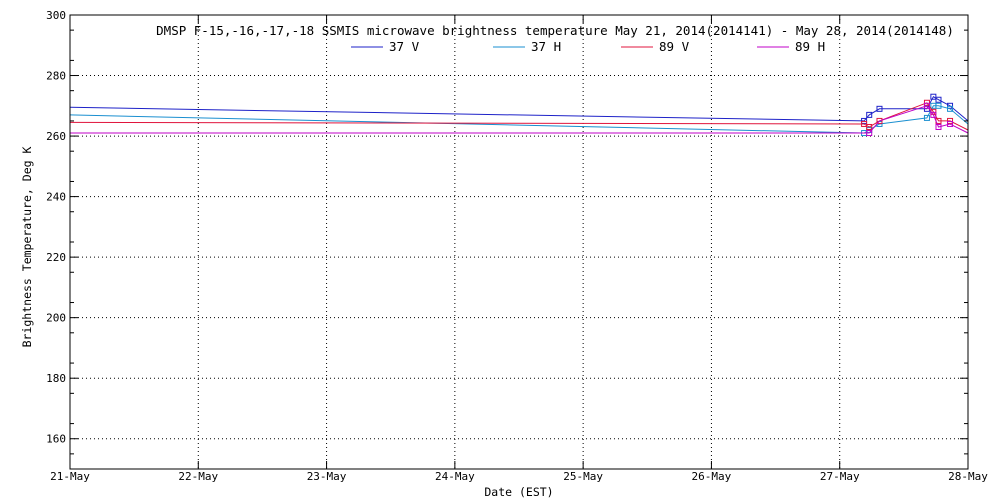  Describe the element at coordinates (56, 318) in the screenshot. I see `y-tick-label: 200` at that location.